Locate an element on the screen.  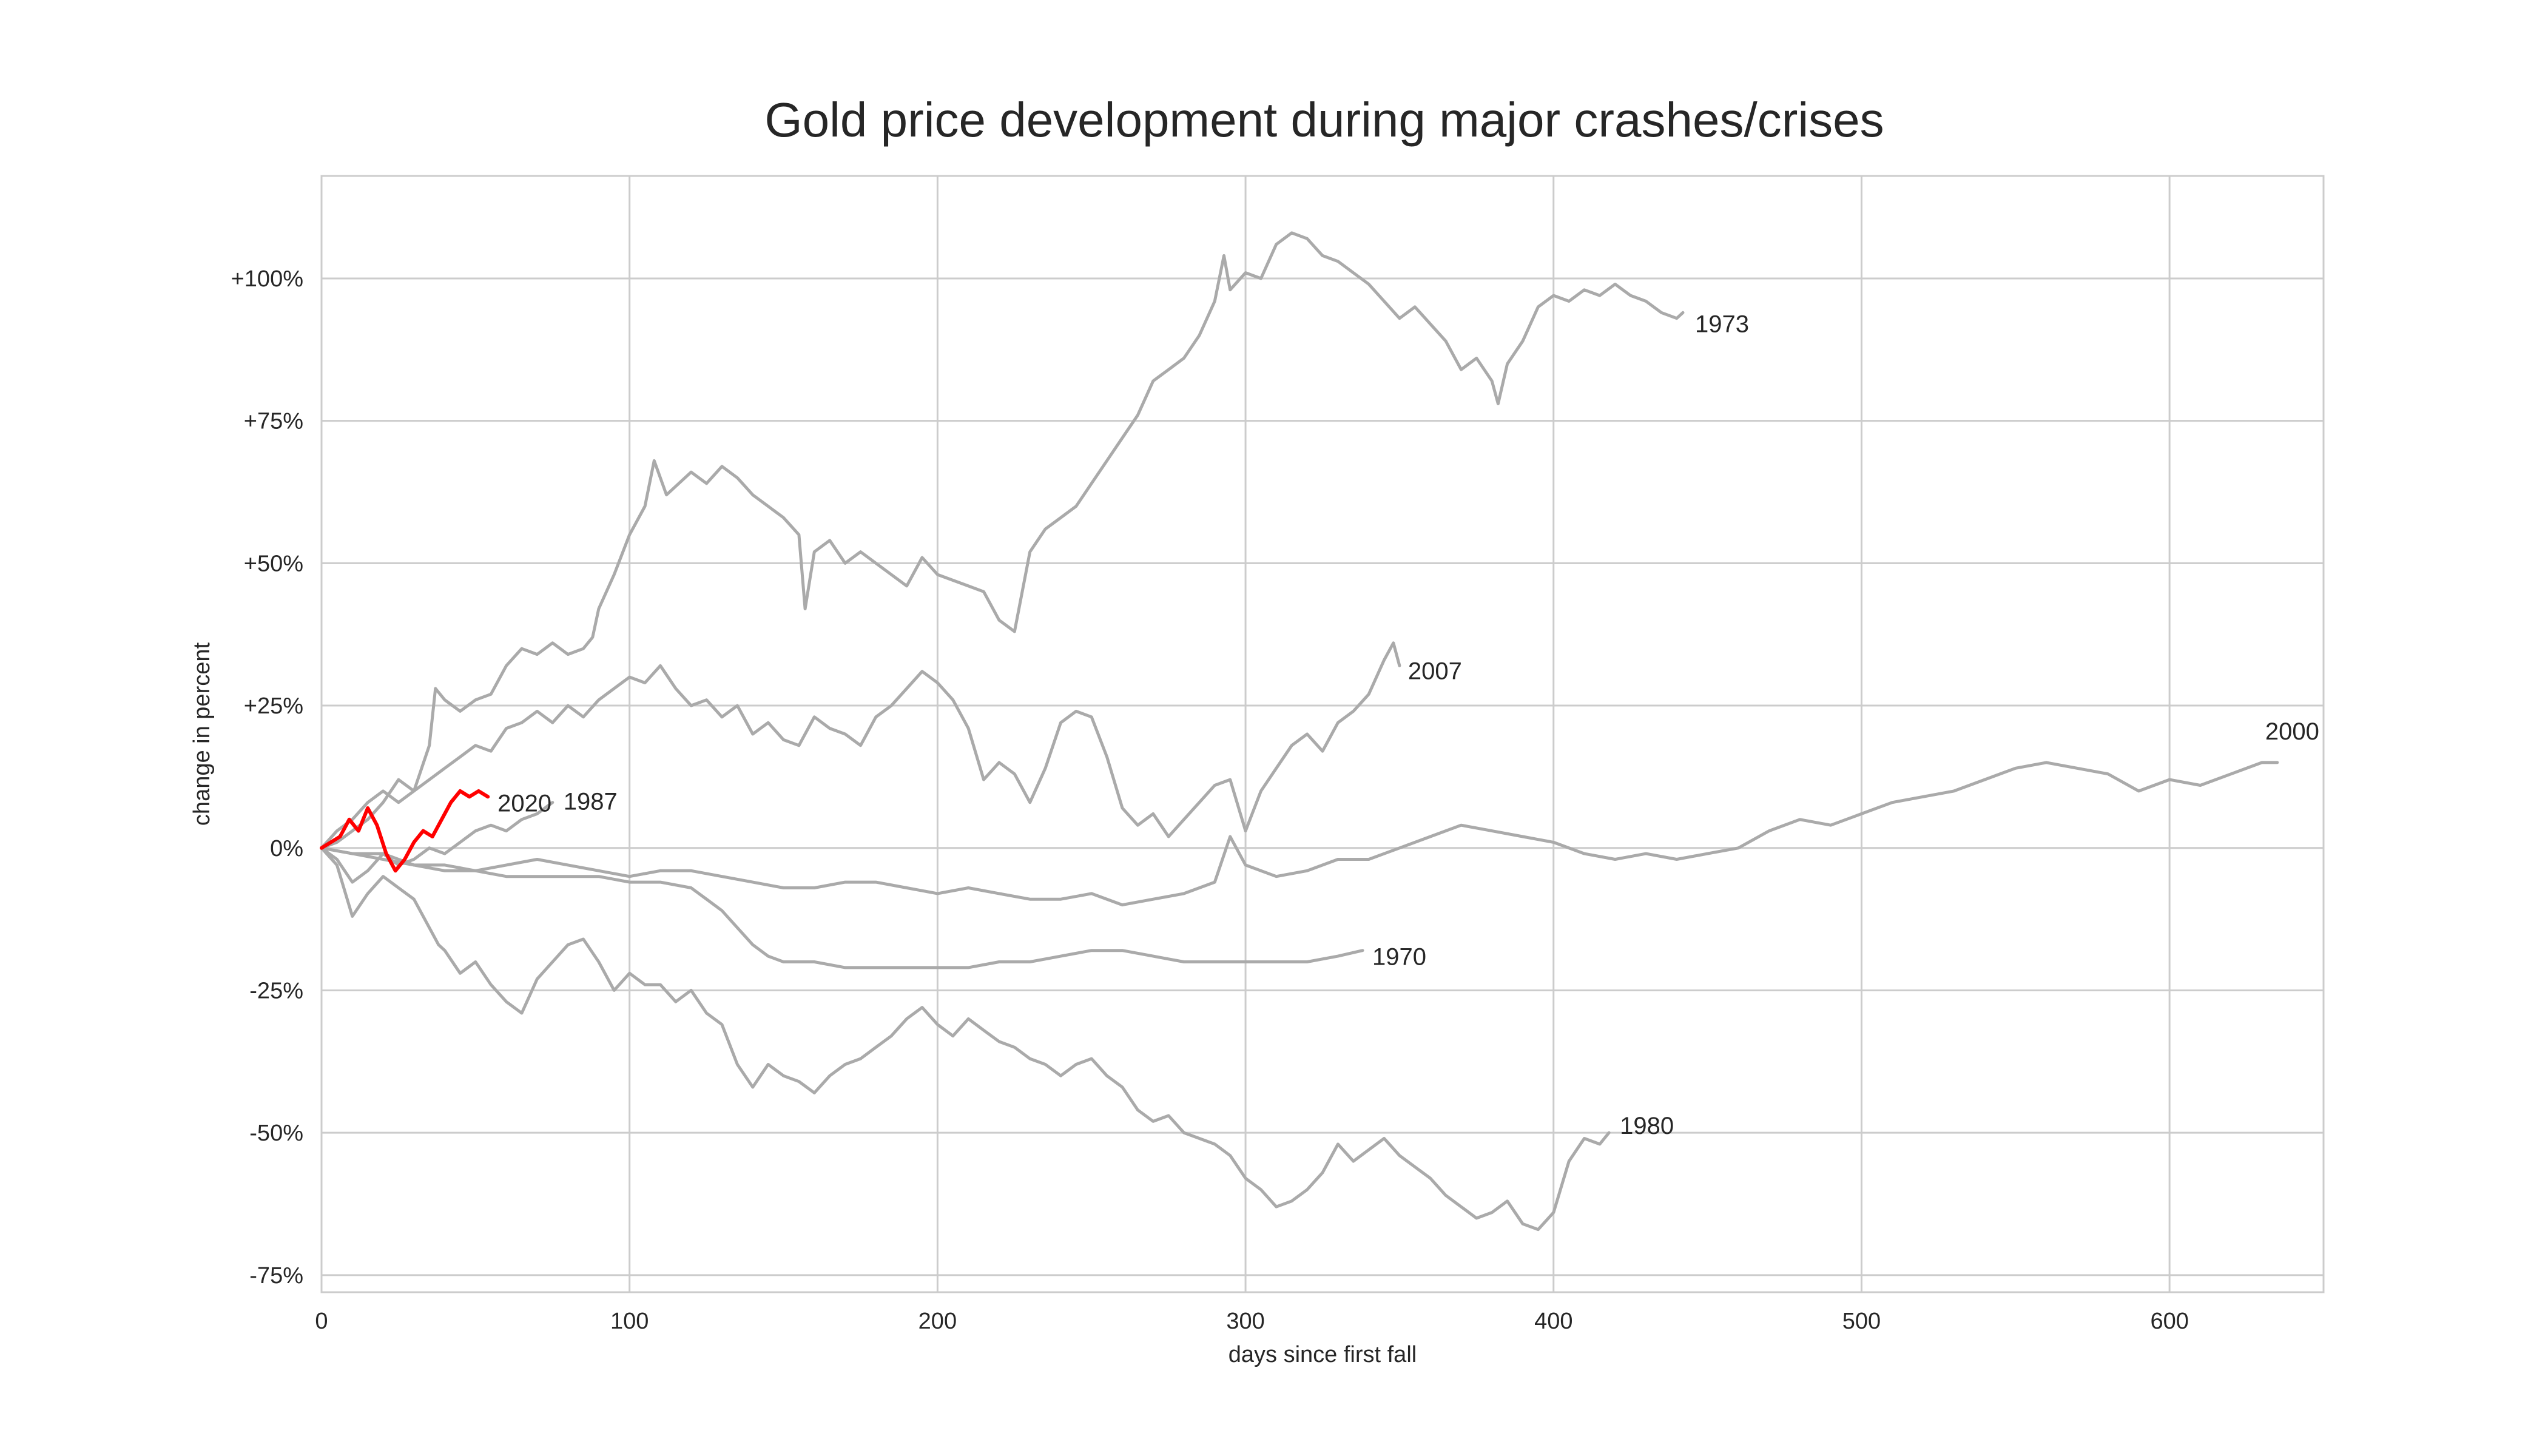
series-label-1980: 1980 is located at coordinates (1647, 1126).